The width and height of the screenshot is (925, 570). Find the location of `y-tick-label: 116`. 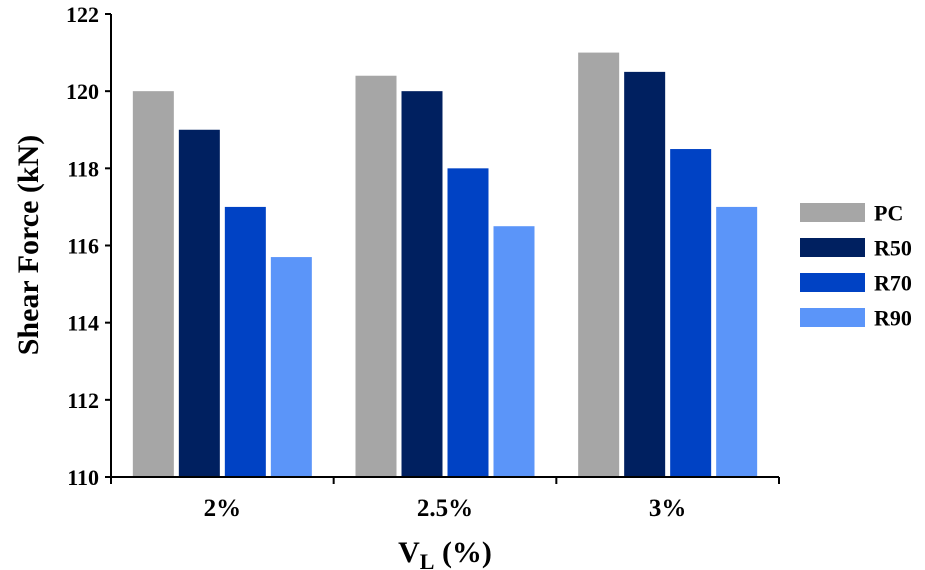

y-tick-label: 116 is located at coordinates (83, 246).